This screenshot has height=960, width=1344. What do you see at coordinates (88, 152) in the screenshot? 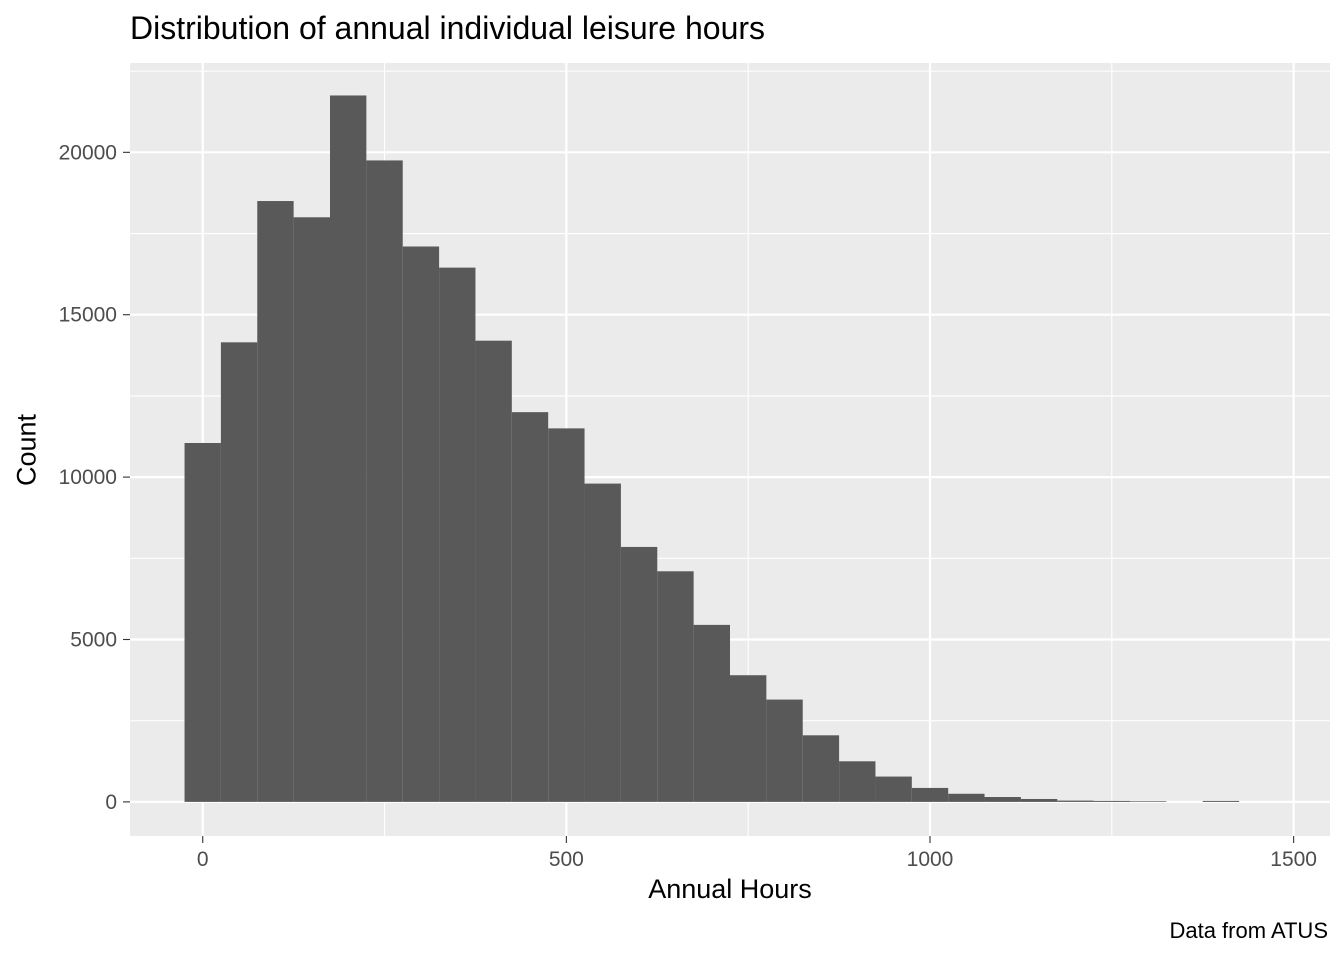
I see `y-tick-label: 20000` at bounding box center [88, 152].